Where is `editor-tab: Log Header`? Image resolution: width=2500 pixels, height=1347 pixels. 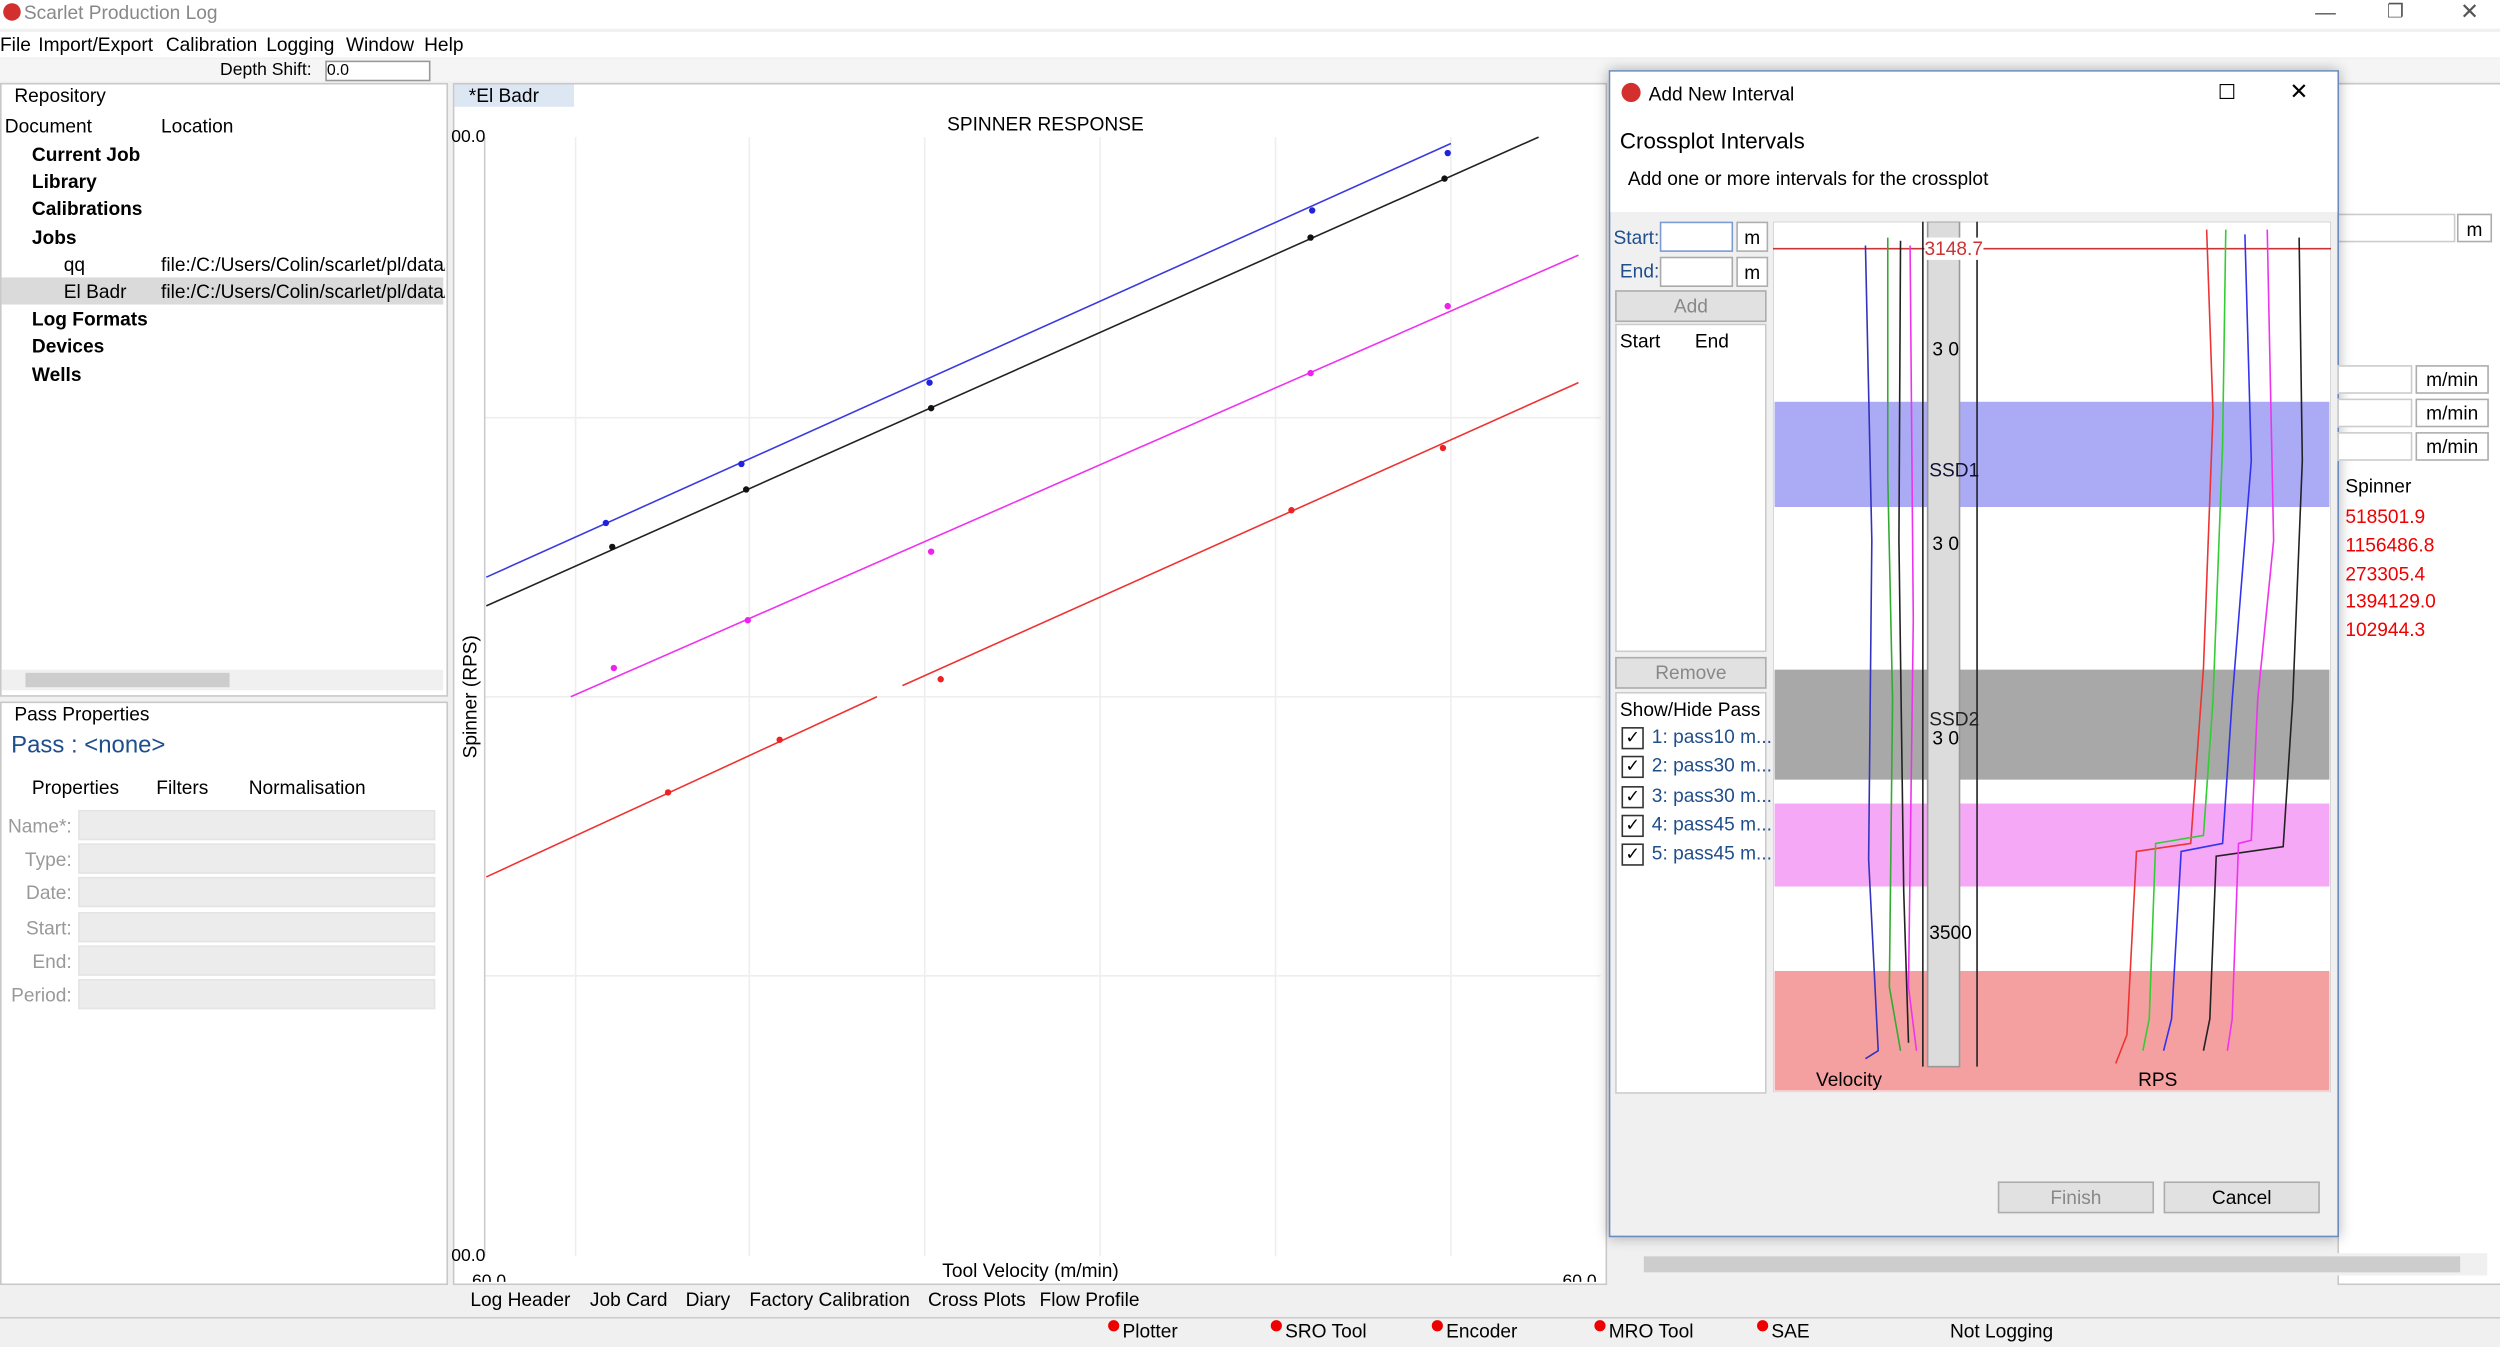
editor-tab: Log Header is located at coordinates (520, 1299).